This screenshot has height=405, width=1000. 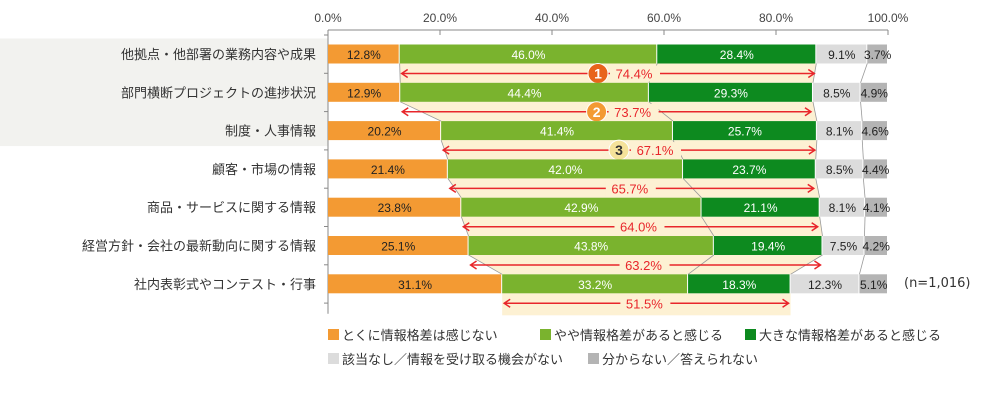 What do you see at coordinates (270, 131) in the screenshot?
I see `category-label: 制度・人事情報` at bounding box center [270, 131].